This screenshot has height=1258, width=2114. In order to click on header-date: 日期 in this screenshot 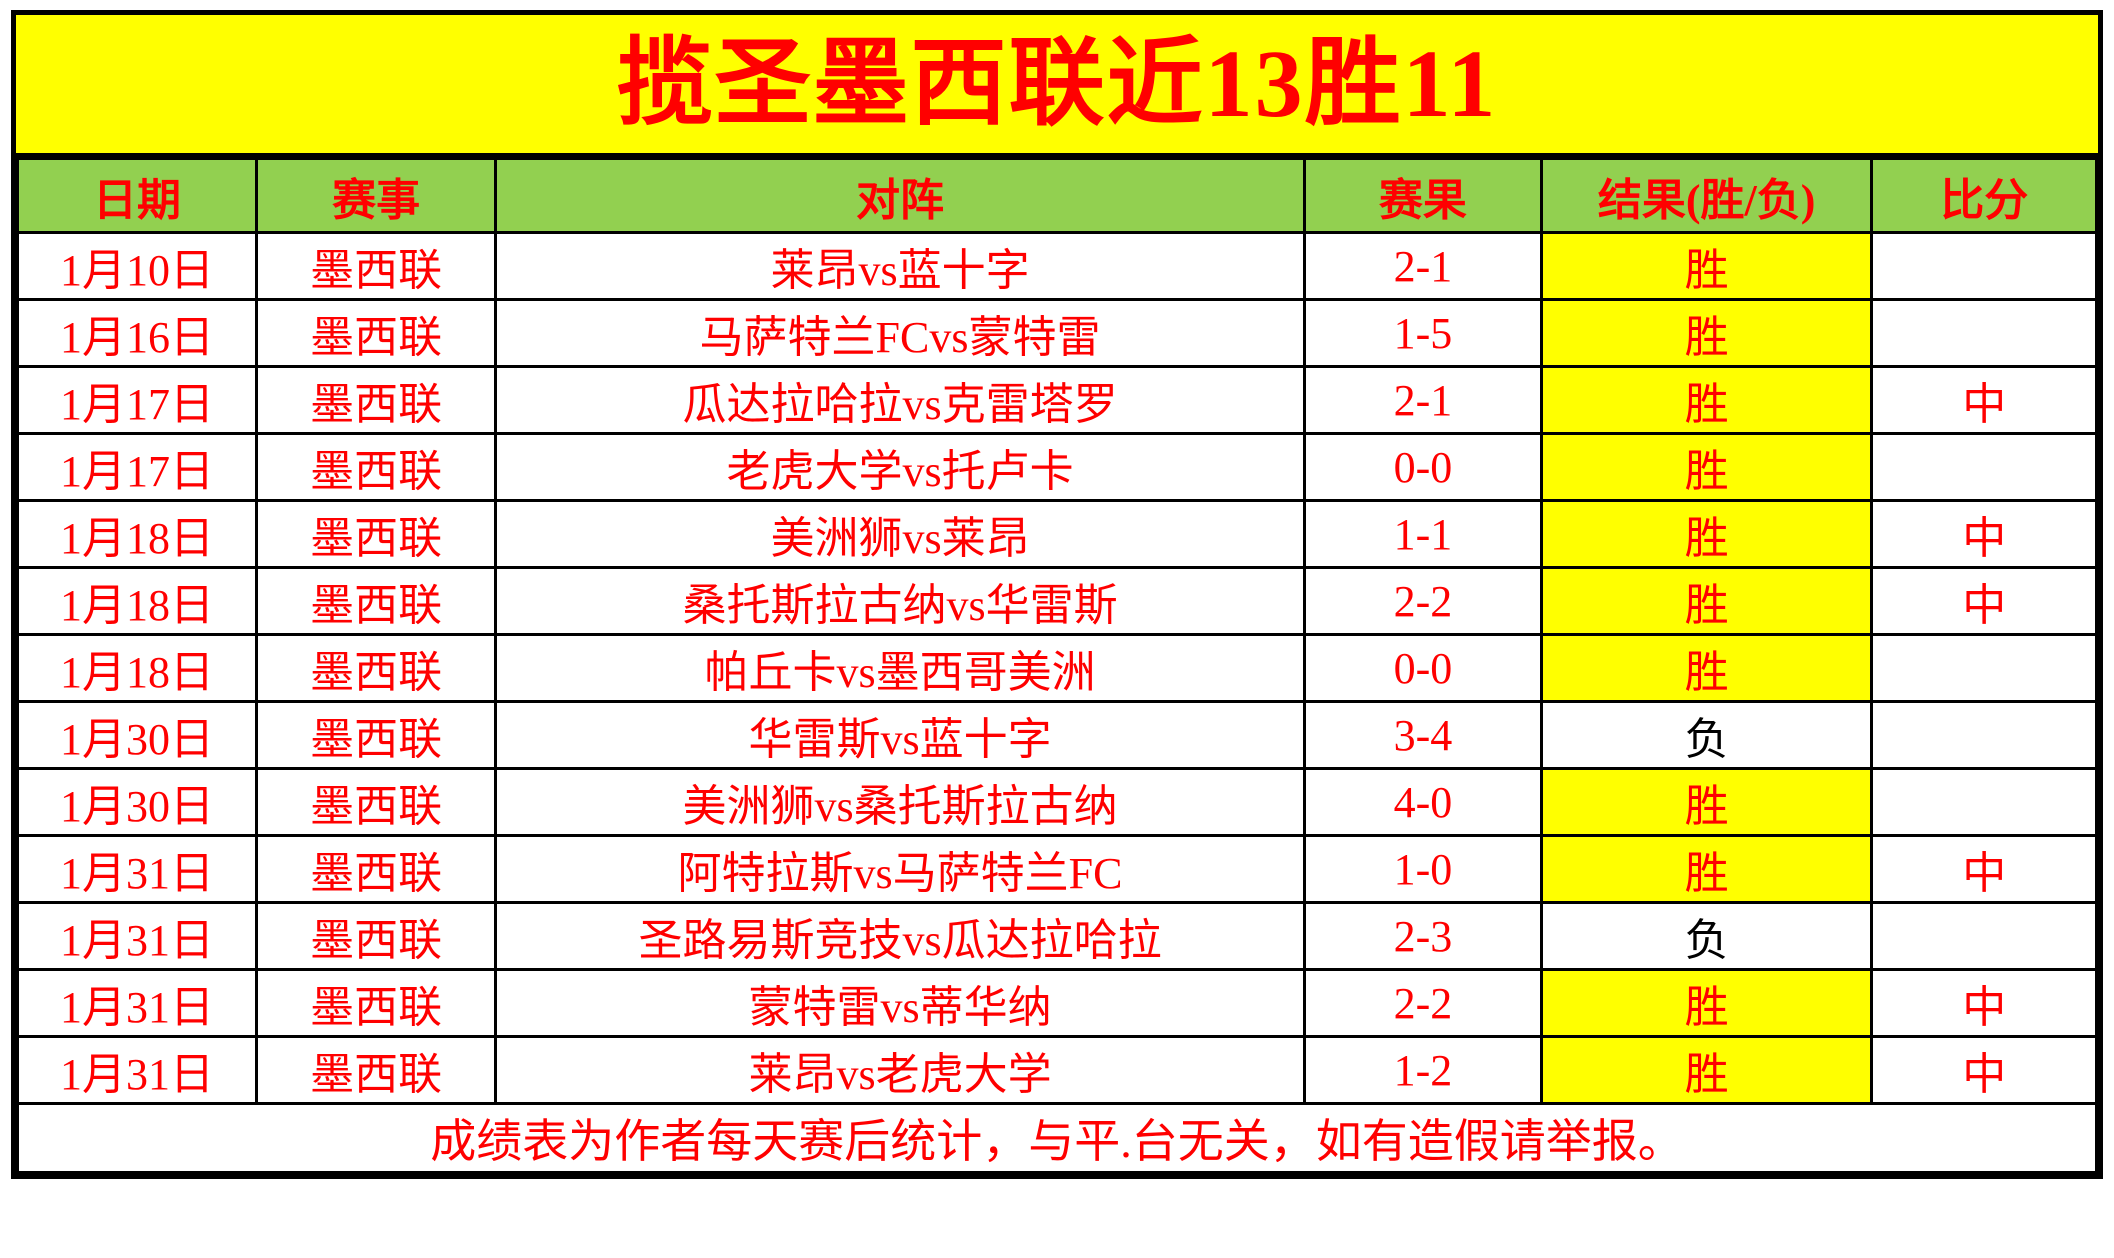, I will do `click(137, 195)`.